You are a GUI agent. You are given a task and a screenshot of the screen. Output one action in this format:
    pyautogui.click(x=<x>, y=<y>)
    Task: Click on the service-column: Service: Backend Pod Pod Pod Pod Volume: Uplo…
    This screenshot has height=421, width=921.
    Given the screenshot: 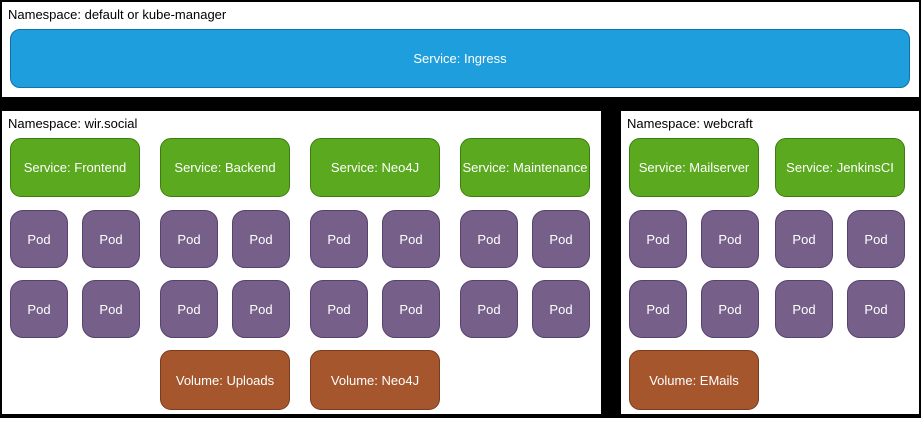 What is the action you would take?
    pyautogui.click(x=225, y=274)
    